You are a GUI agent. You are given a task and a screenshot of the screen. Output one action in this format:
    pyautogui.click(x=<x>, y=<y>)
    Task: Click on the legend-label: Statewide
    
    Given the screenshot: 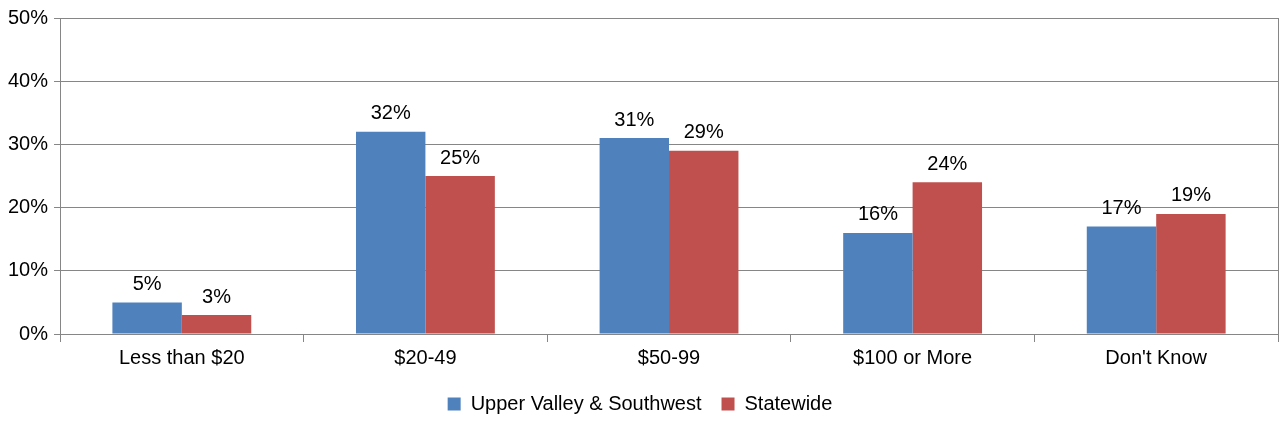 What is the action you would take?
    pyautogui.click(x=788, y=402)
    